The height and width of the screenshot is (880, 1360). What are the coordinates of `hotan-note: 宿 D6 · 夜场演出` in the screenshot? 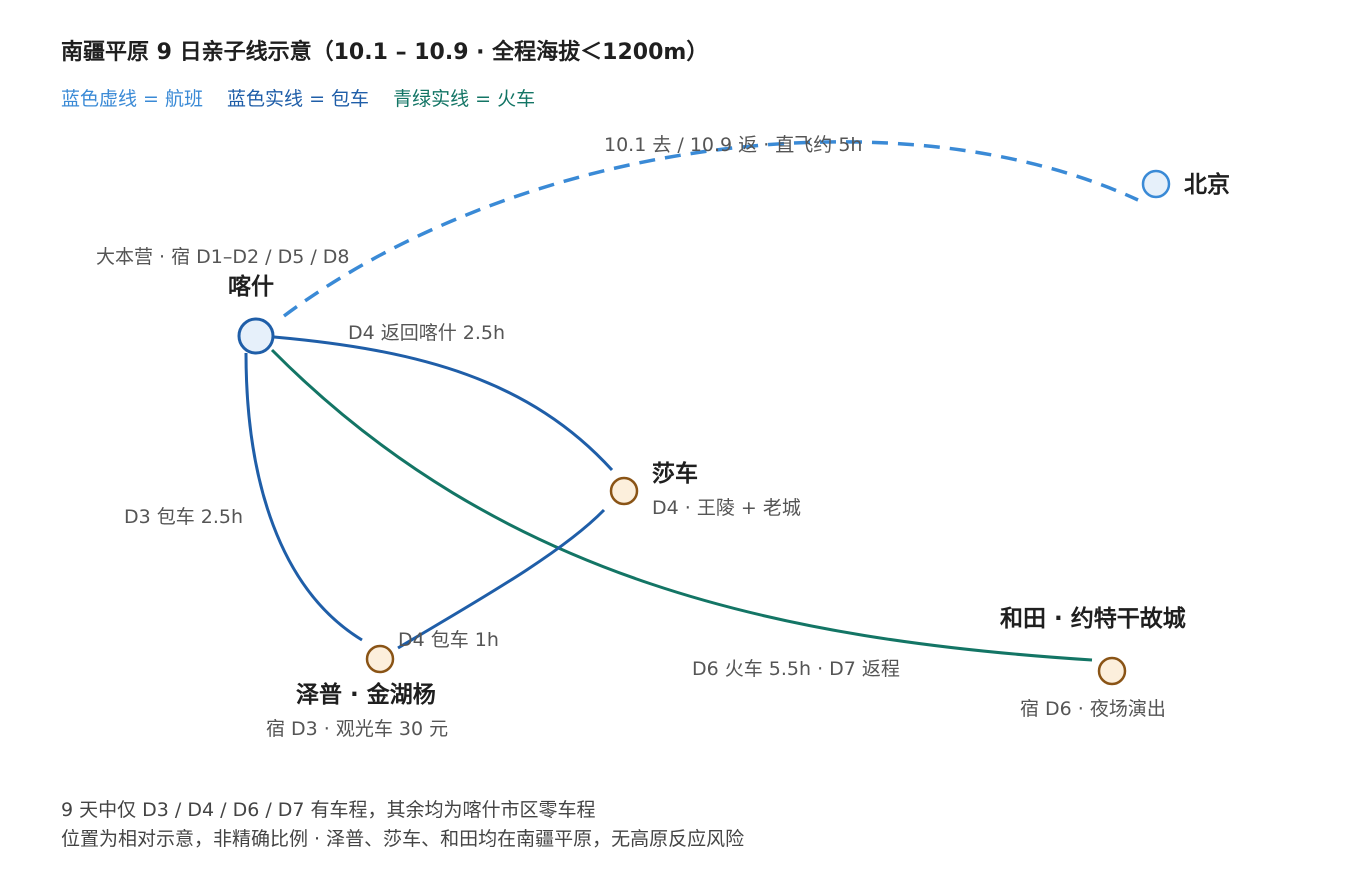 It's located at (1093, 709).